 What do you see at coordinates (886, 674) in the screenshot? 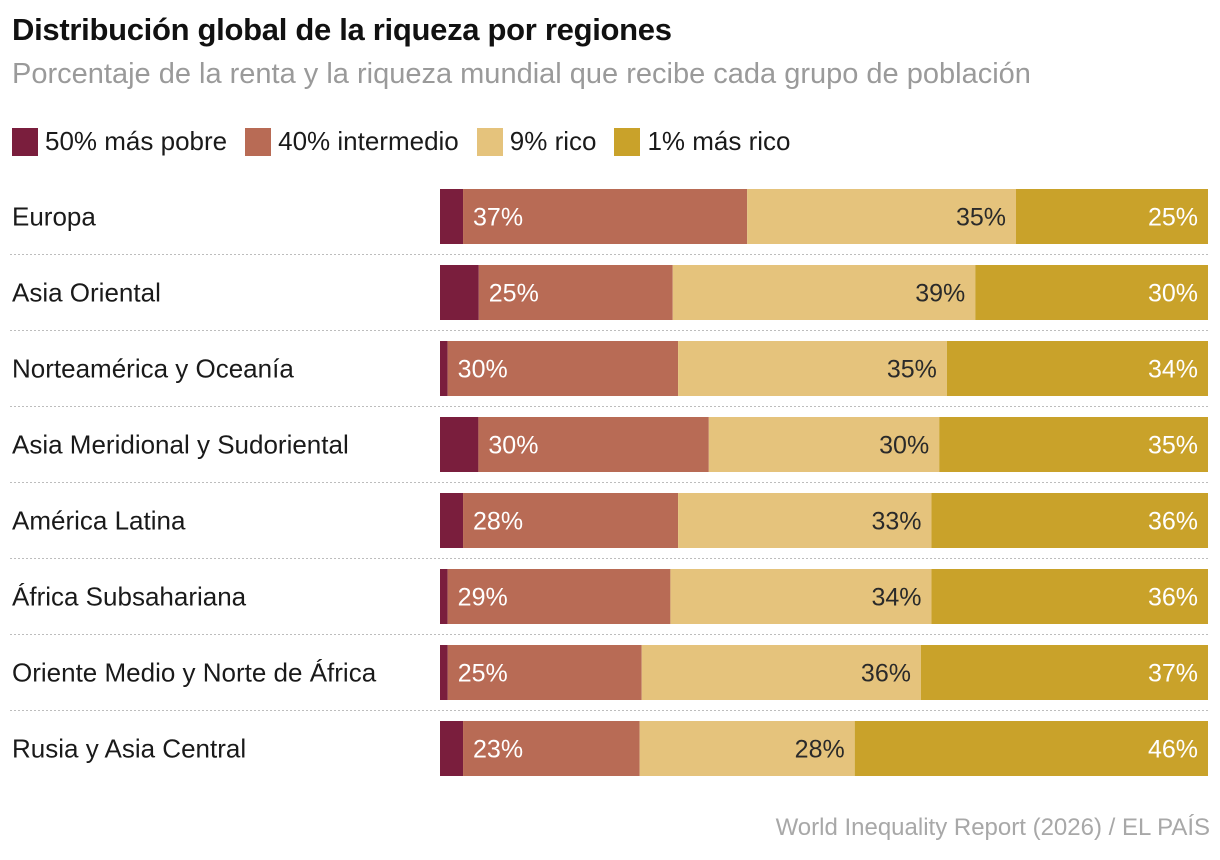
I see `data-label-oriente-medio-y-norte-de-africa-9-rico: 36%` at bounding box center [886, 674].